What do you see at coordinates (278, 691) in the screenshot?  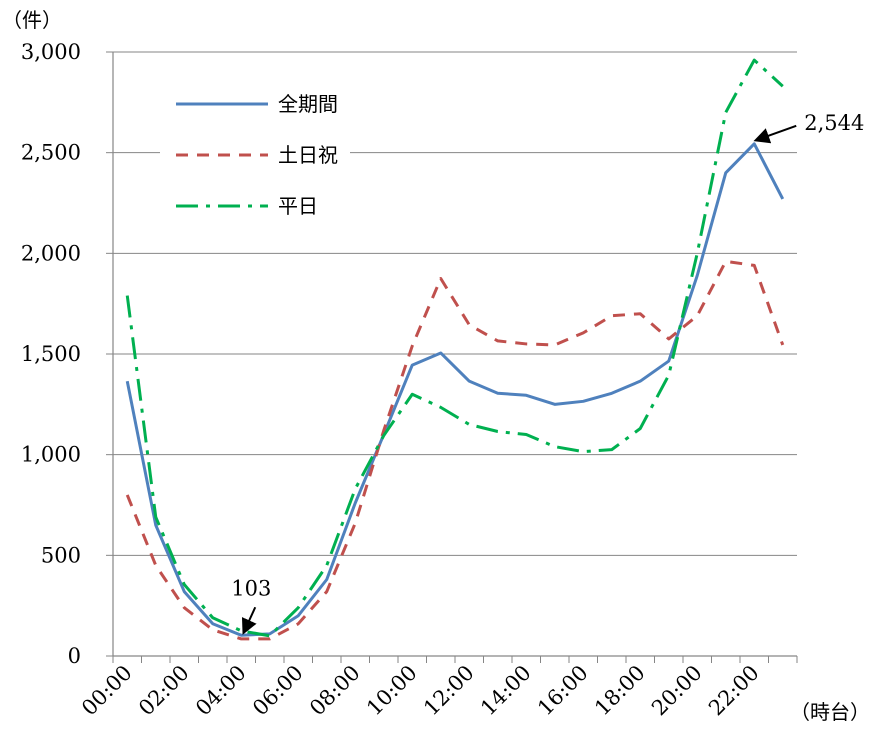 I see `x-tick-label: 06:00` at bounding box center [278, 691].